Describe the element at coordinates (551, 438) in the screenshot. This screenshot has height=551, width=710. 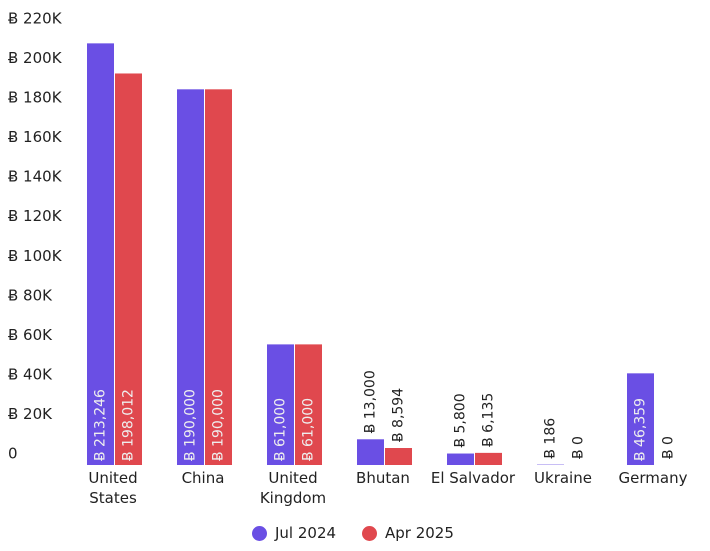
I see `value-label: Ƀ 186` at that location.